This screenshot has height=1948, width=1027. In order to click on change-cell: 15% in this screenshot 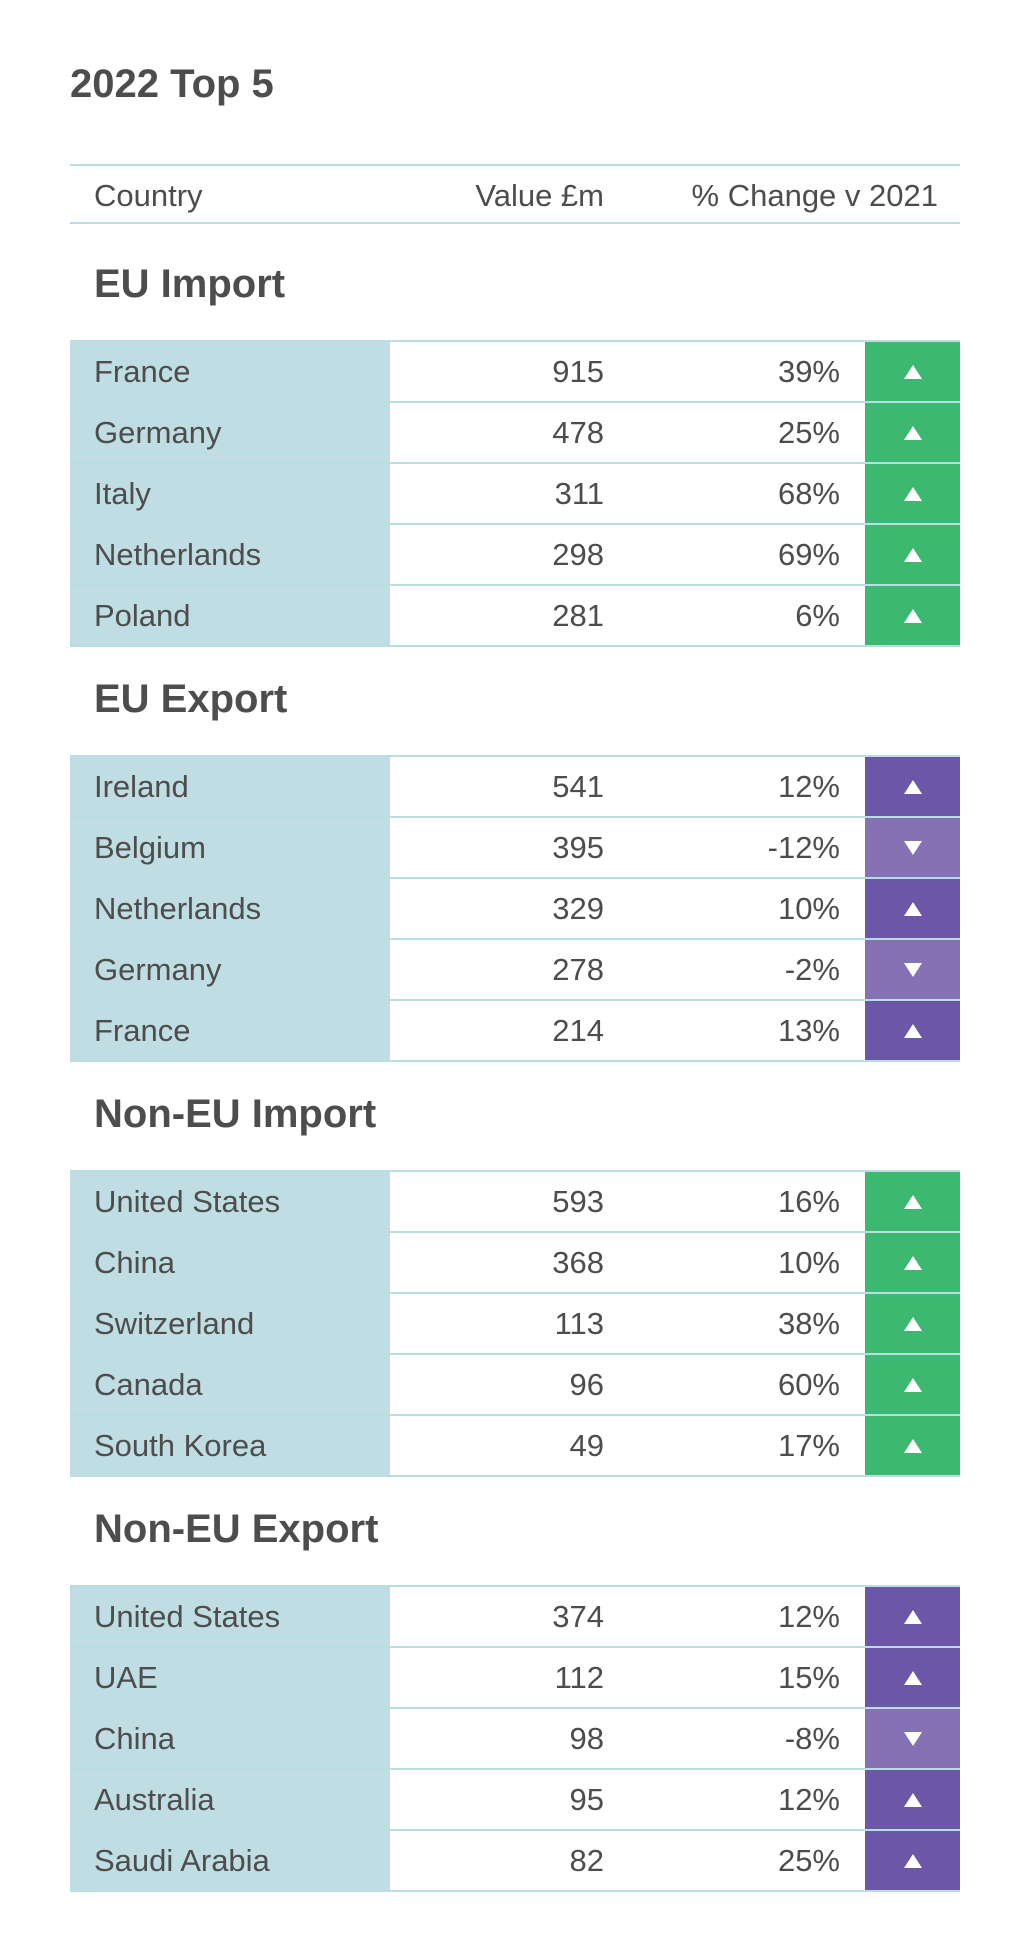, I will do `click(808, 1677)`.